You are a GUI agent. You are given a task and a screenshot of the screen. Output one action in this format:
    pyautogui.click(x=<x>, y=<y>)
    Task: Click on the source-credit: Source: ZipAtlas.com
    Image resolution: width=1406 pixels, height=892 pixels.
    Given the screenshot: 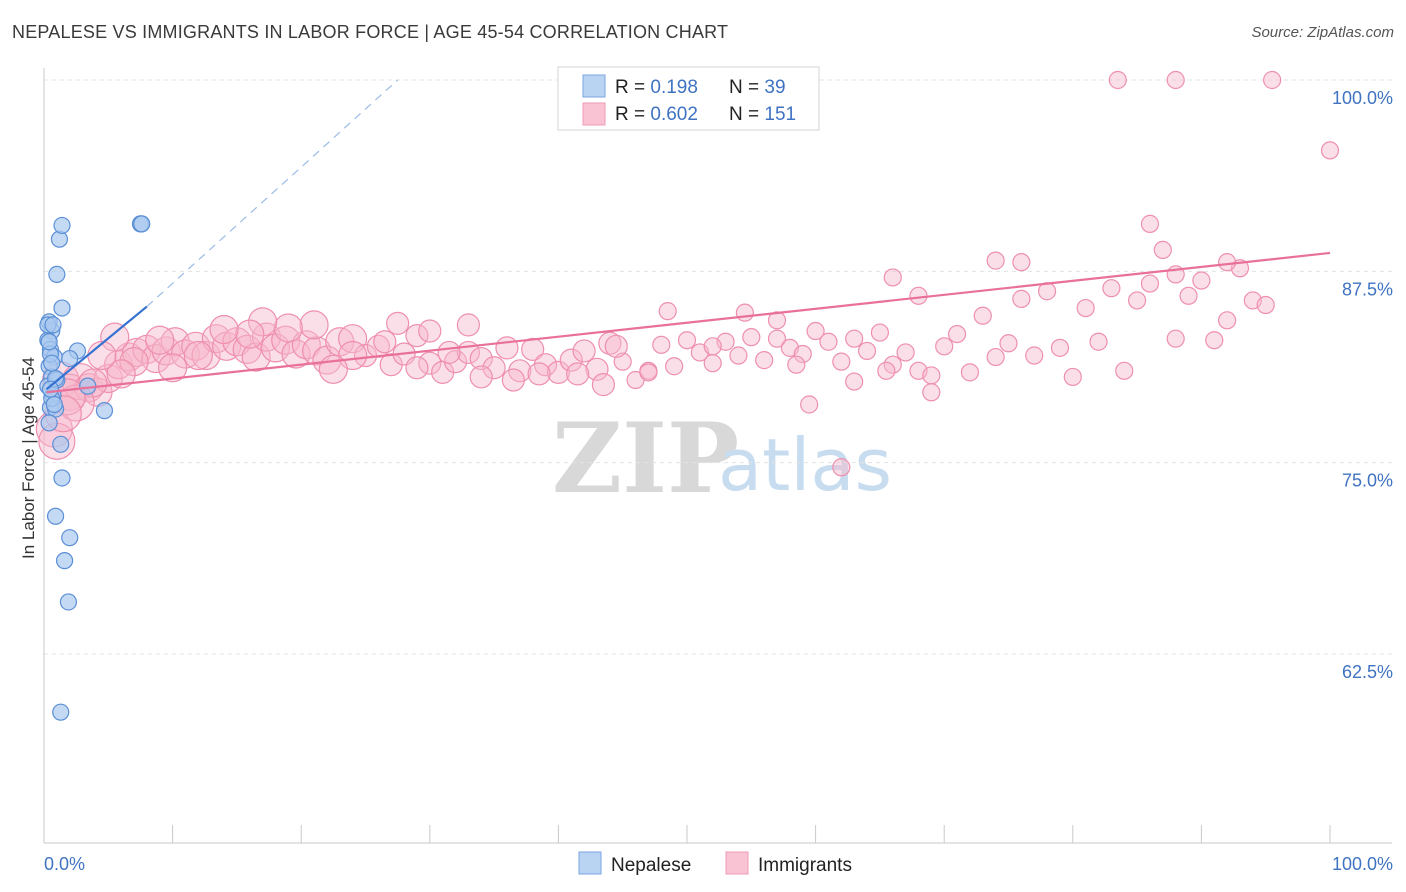 What is the action you would take?
    pyautogui.click(x=1322, y=32)
    